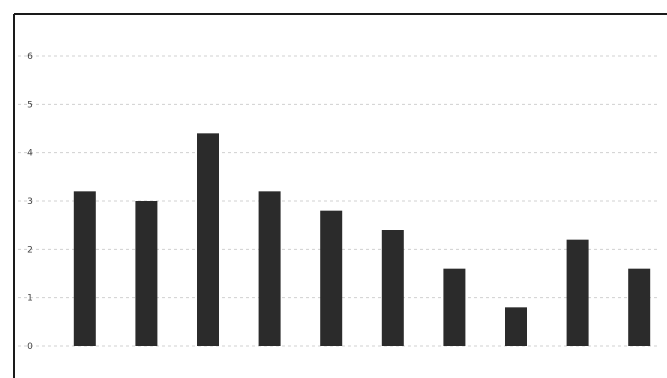 This screenshot has height=378, width=667. I want to click on y-tick-label: 2, so click(30, 250).